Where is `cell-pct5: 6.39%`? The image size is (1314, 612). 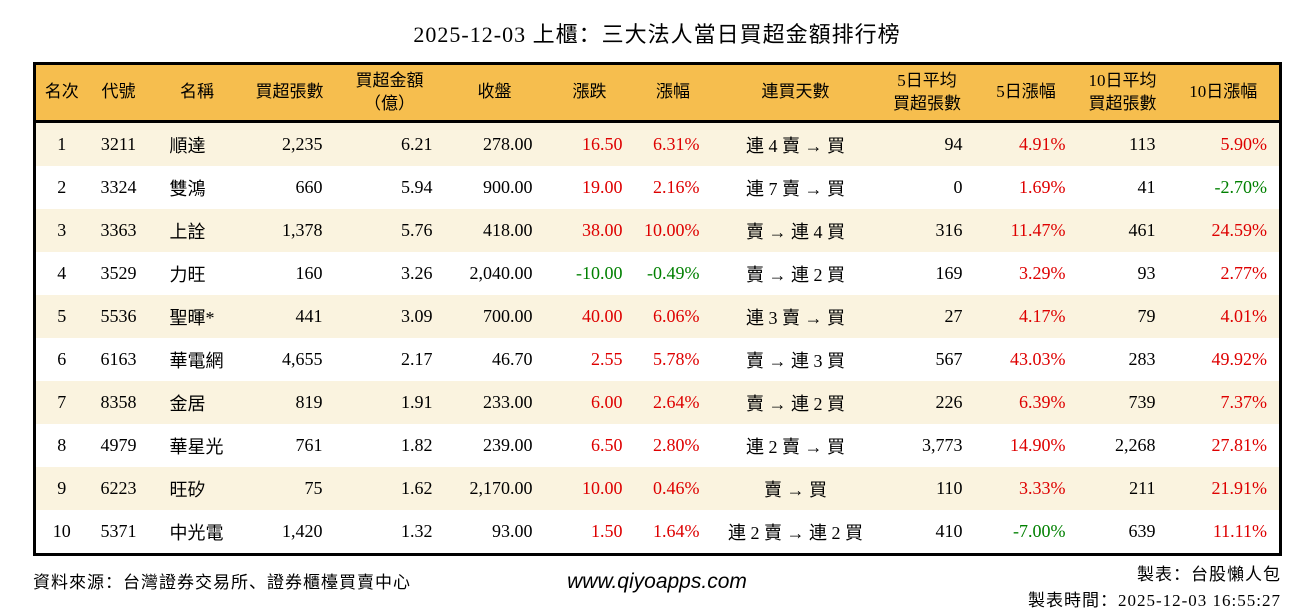 cell-pct5: 6.39% is located at coordinates (1042, 402).